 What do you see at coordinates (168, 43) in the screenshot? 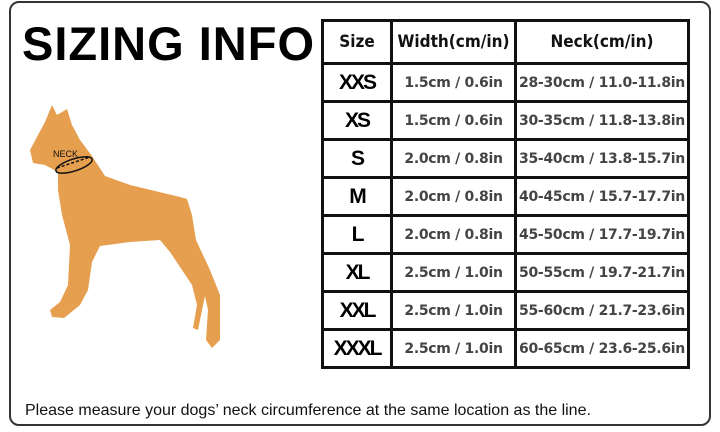
I see `page-title: SIZING INFO` at bounding box center [168, 43].